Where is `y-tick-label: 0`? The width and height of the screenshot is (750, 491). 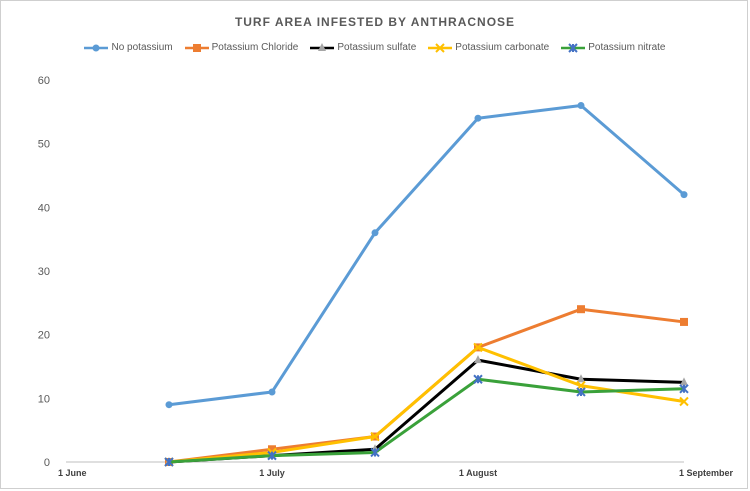 y-tick-label: 0 is located at coordinates (47, 463).